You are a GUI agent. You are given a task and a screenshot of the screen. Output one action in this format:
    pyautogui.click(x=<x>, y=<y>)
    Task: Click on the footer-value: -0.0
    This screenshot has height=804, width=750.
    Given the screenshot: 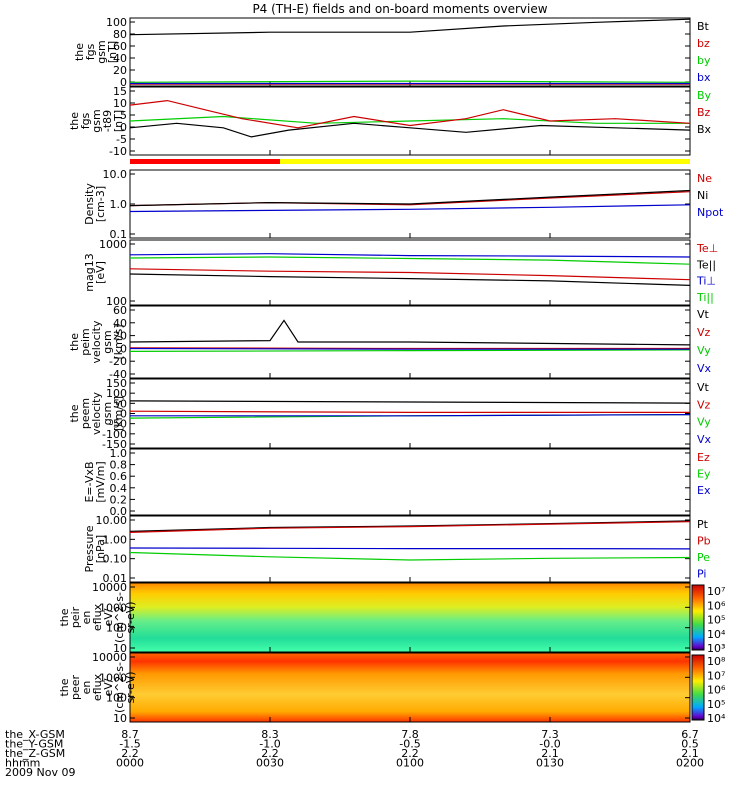 What is the action you would take?
    pyautogui.click(x=549, y=744)
    